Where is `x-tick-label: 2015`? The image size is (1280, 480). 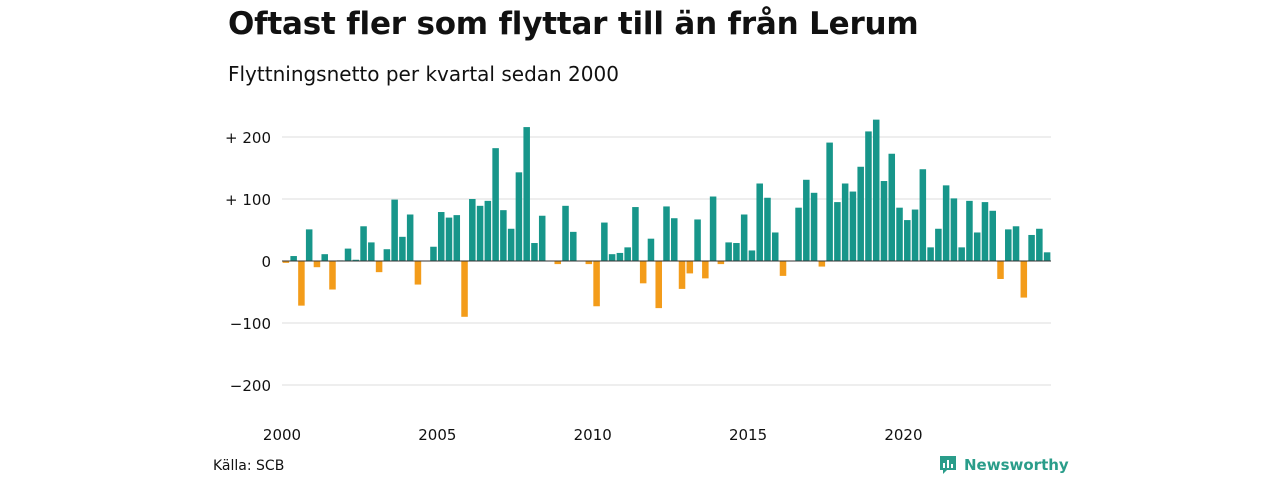
x-tick-label: 2015 is located at coordinates (748, 435).